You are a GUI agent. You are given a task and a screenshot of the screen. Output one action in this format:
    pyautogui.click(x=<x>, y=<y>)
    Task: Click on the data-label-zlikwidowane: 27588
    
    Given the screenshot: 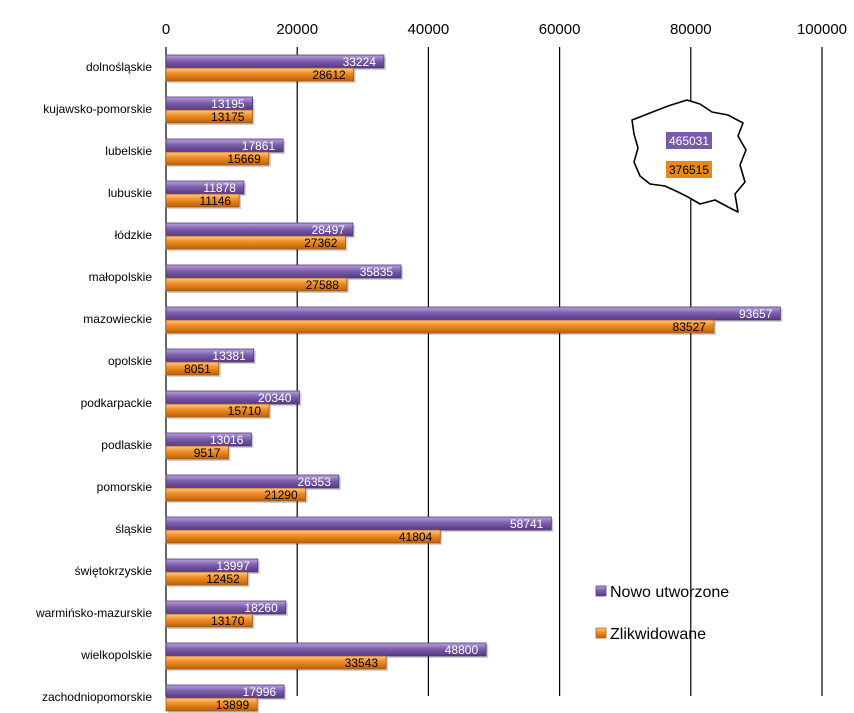 What is the action you would take?
    pyautogui.click(x=323, y=285)
    